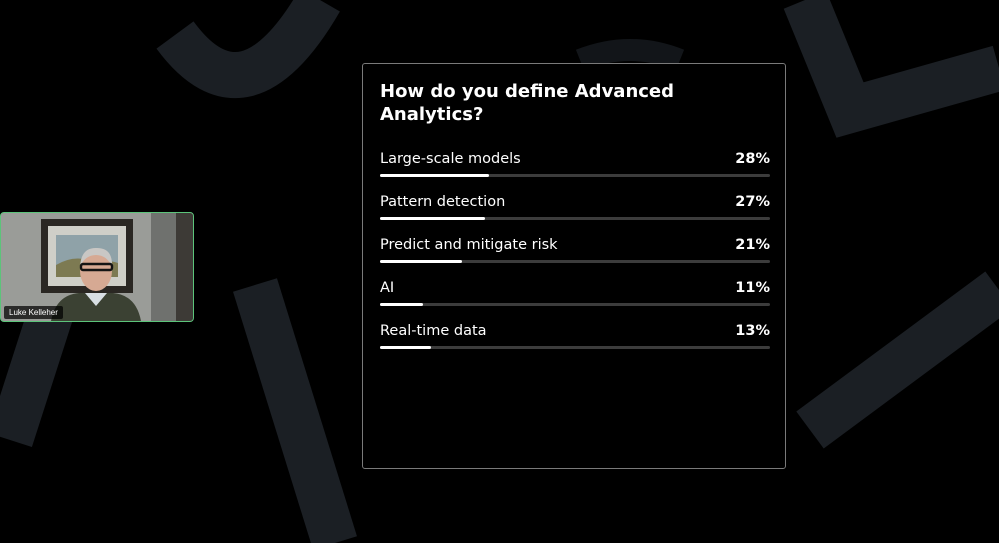 This screenshot has width=999, height=543. What do you see at coordinates (450, 159) in the screenshot?
I see `poll-option-label: Large-scale models` at bounding box center [450, 159].